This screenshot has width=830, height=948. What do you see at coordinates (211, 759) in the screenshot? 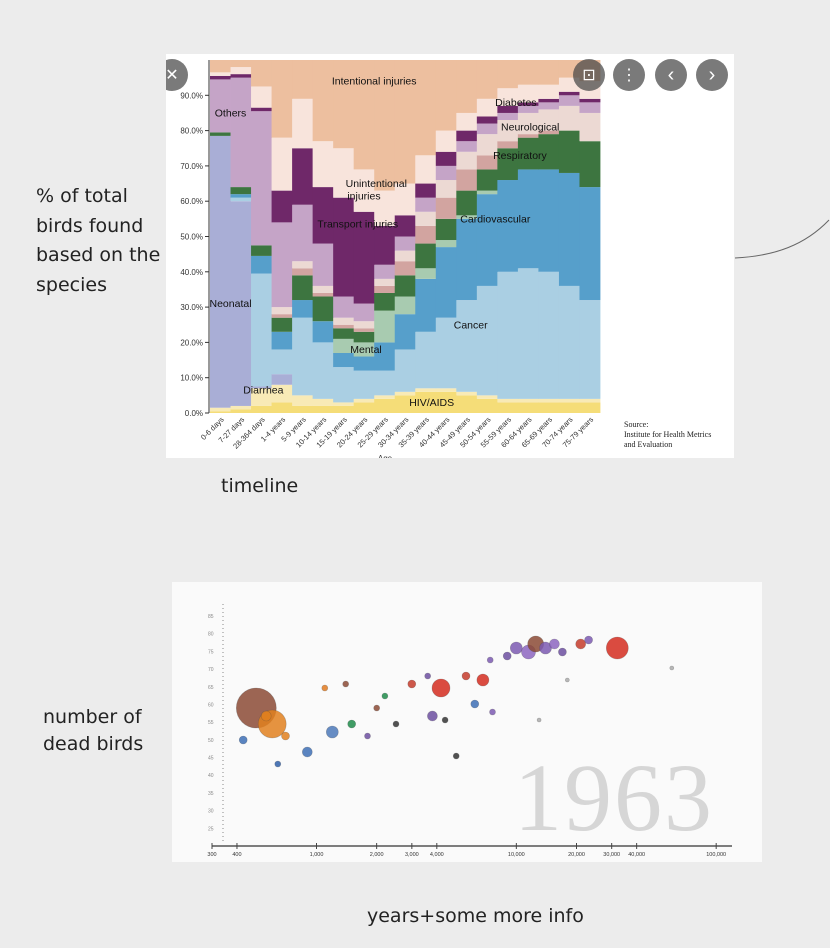
I see `y-tick-label: 45` at bounding box center [211, 759].